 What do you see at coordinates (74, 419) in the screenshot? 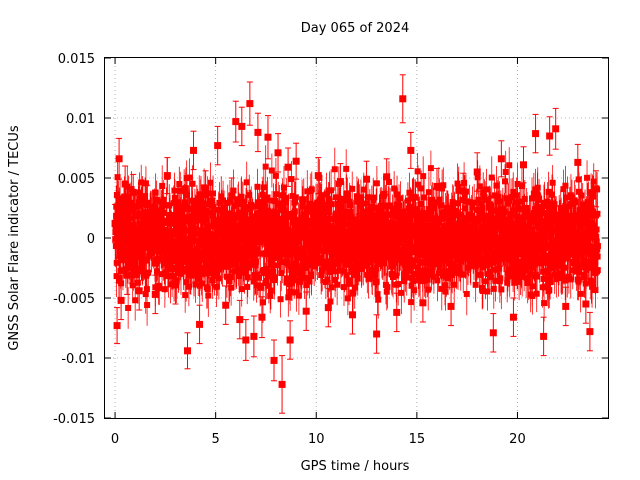
I see `y-tick-label: -0.015` at bounding box center [74, 419].